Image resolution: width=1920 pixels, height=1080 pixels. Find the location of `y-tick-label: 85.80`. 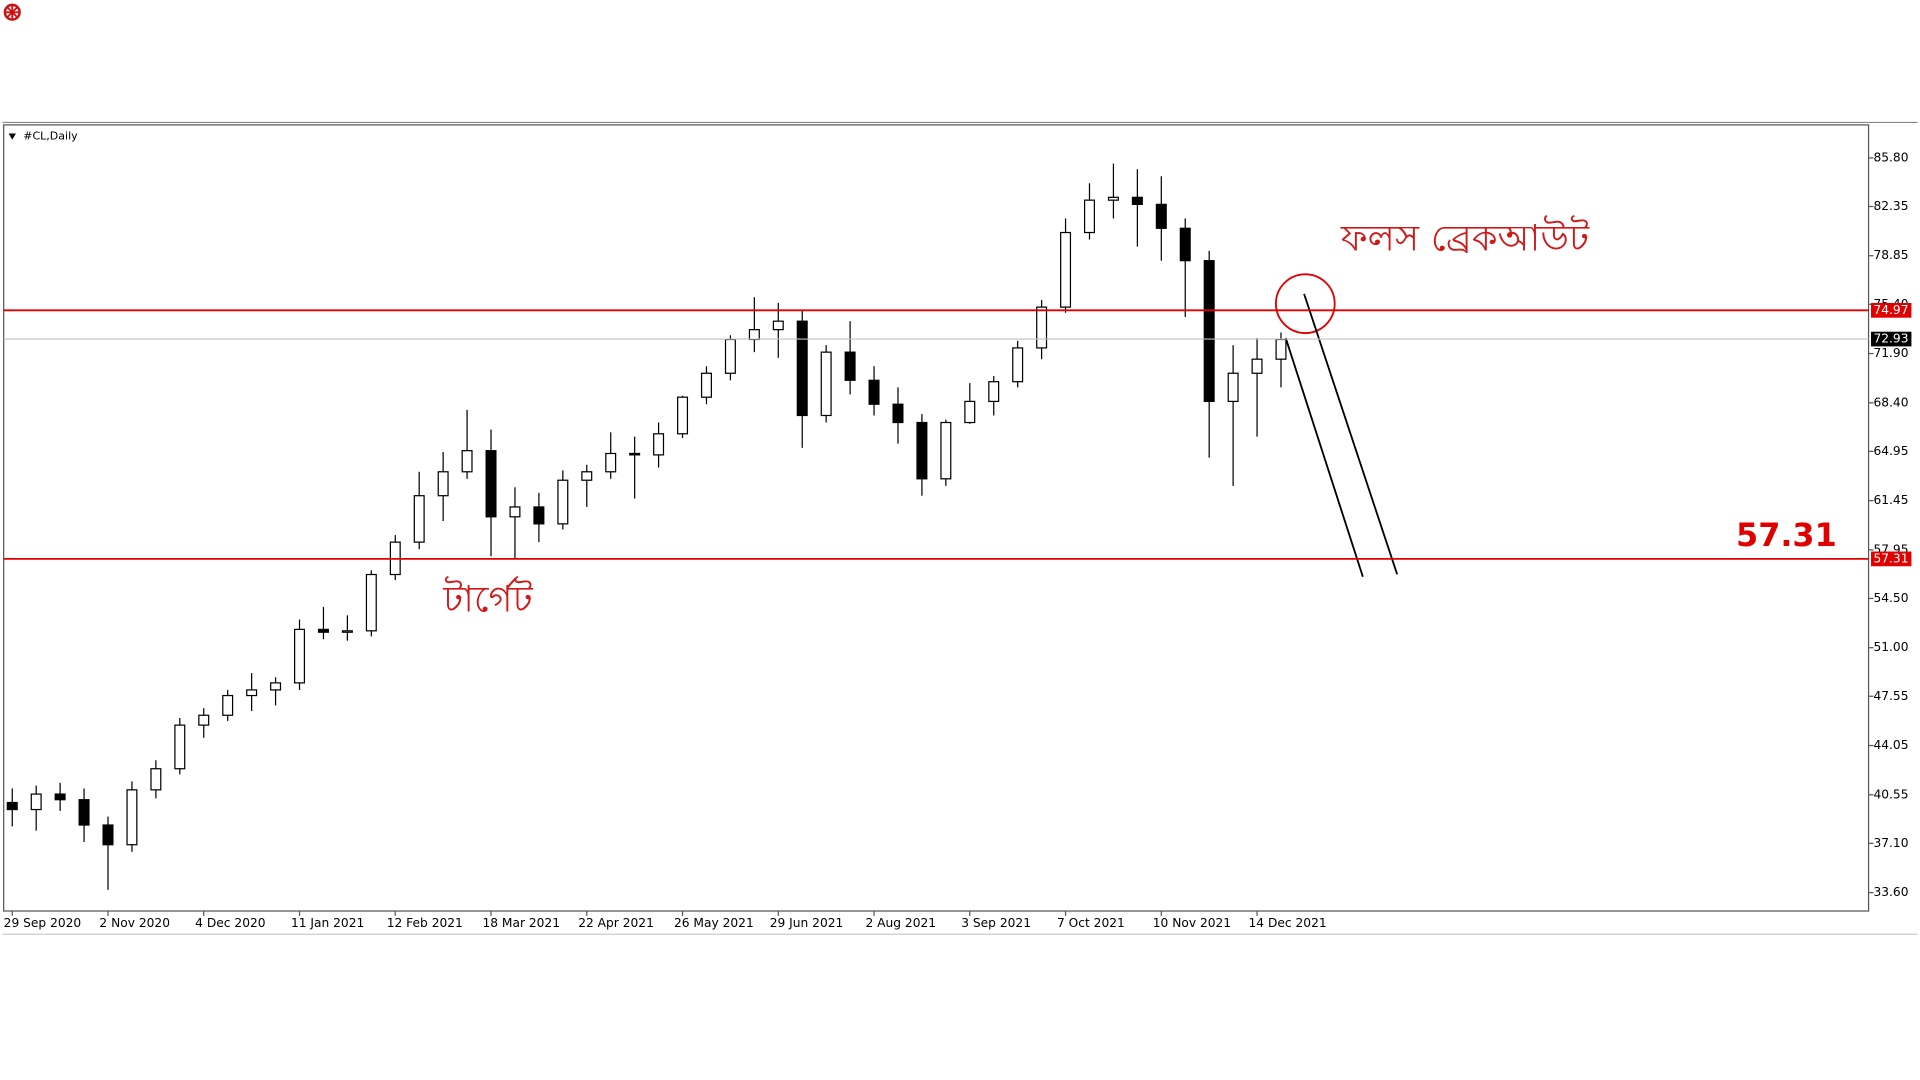

y-tick-label: 85.80 is located at coordinates (1890, 157).